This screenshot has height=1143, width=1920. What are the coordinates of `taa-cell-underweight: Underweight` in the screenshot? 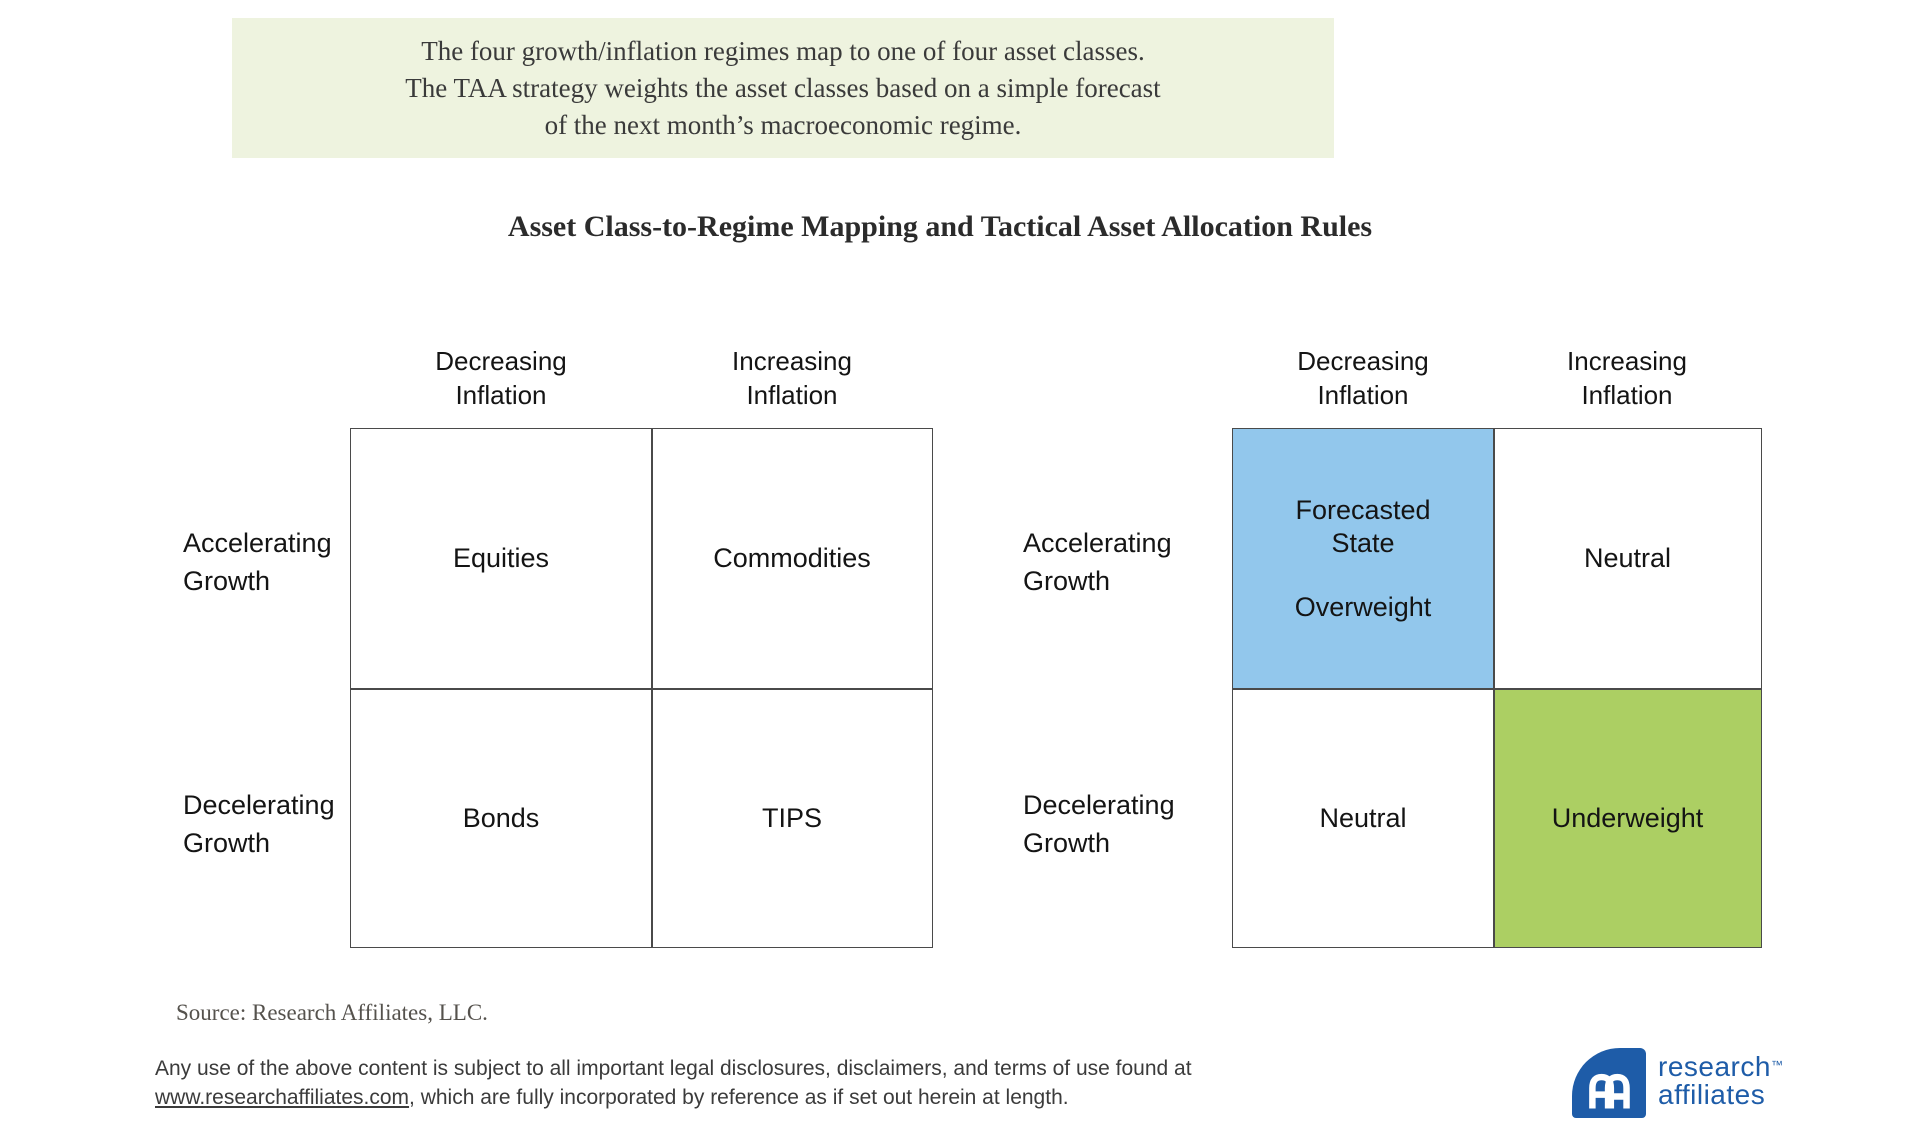 It's located at (1627, 818).